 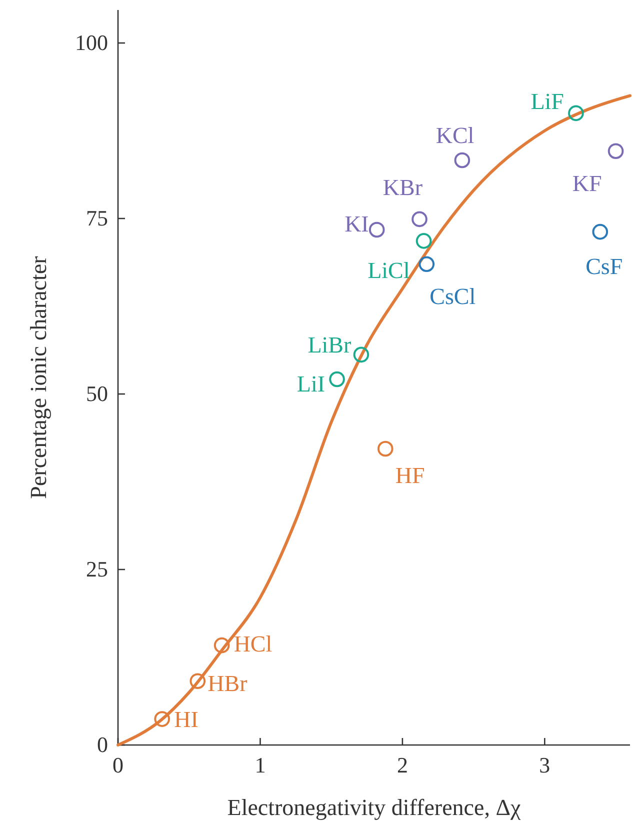 What do you see at coordinates (402, 765) in the screenshot?
I see `x-tick-label: 2` at bounding box center [402, 765].